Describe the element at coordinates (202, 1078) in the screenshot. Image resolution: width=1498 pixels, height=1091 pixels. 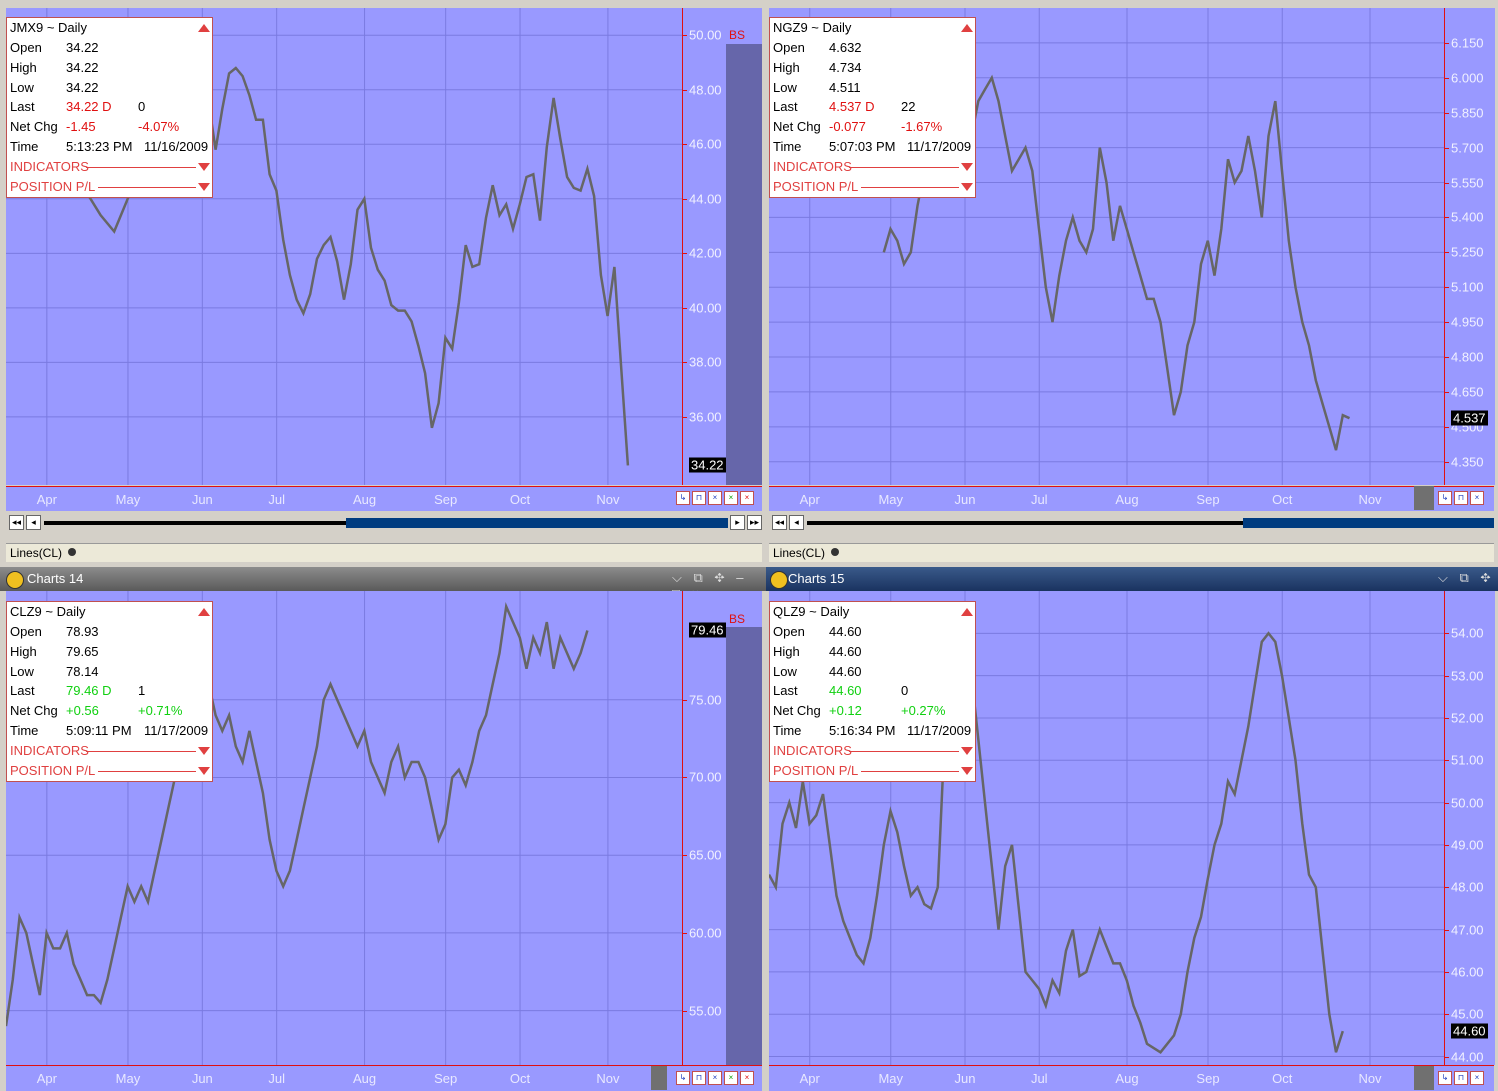
I see `x-tick-label: Jun` at that location.